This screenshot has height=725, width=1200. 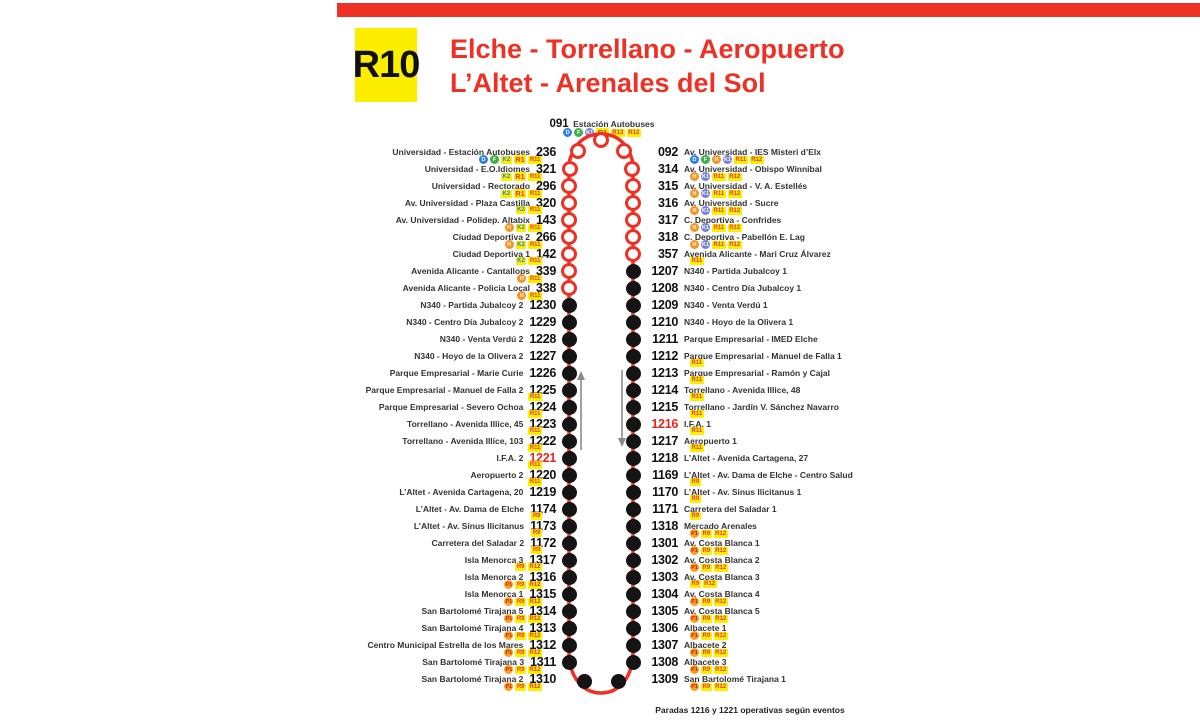 What do you see at coordinates (463, 441) in the screenshot?
I see `stop-name: Torrellano - Avenida Illice, 103` at bounding box center [463, 441].